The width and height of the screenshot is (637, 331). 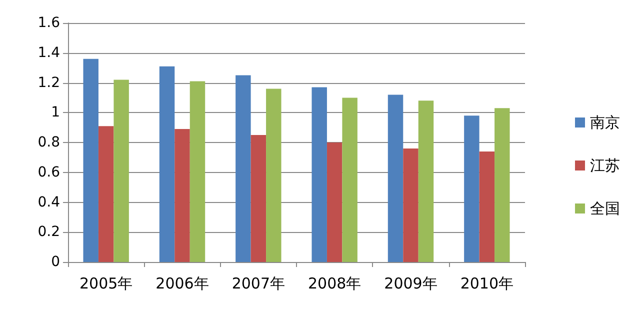 What do you see at coordinates (49, 23) in the screenshot?
I see `y-tick-label: 1.6` at bounding box center [49, 23].